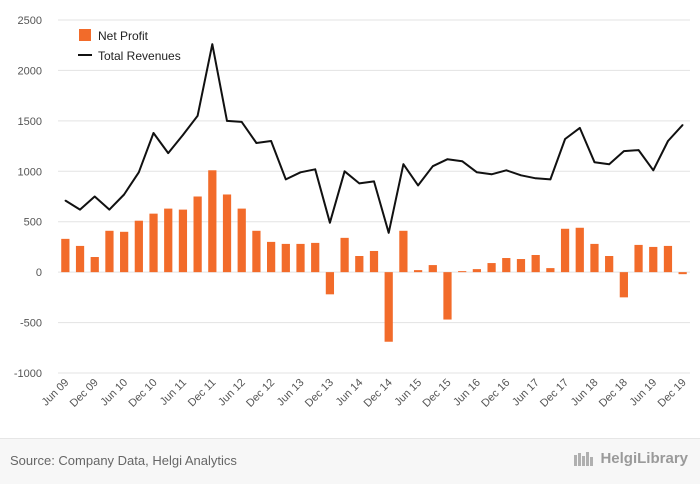 The height and width of the screenshot is (484, 700). Describe the element at coordinates (350, 393) in the screenshot. I see `x-tick-label: Jun 14` at that location.